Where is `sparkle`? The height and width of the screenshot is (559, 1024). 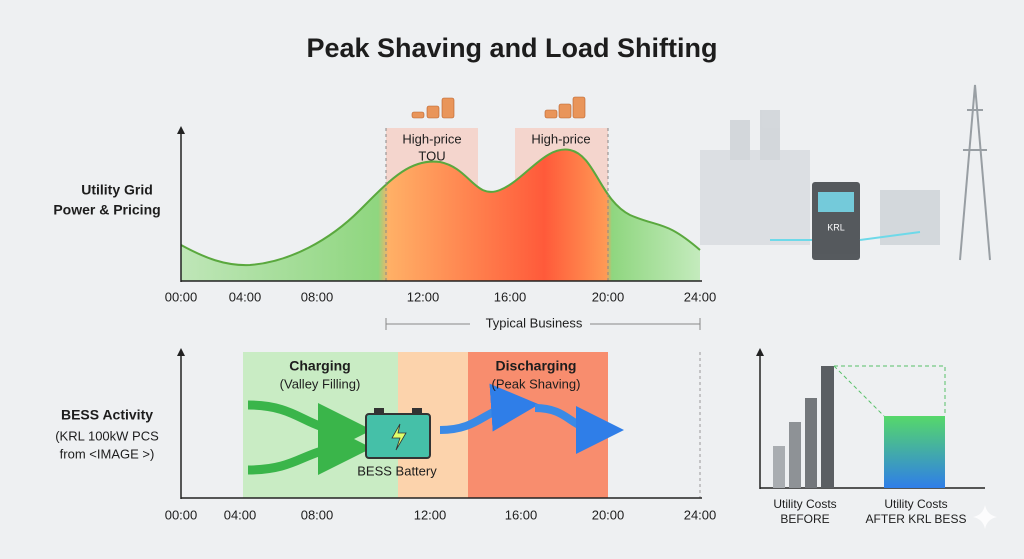
sparkle is located at coordinates (985, 517).